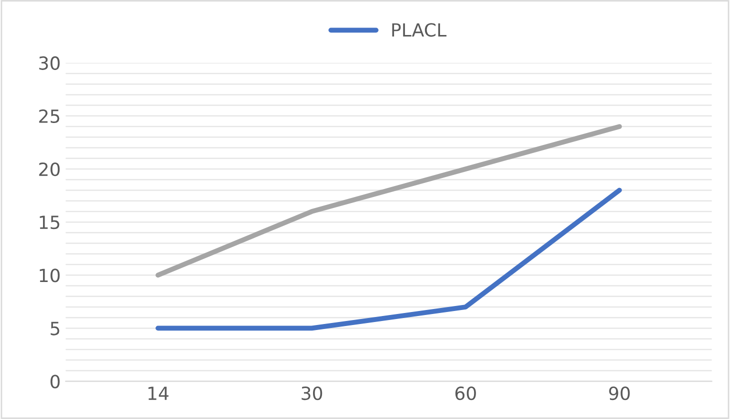 This screenshot has width=730, height=419. What do you see at coordinates (50, 223) in the screenshot?
I see `y-tick-label: 15` at bounding box center [50, 223].